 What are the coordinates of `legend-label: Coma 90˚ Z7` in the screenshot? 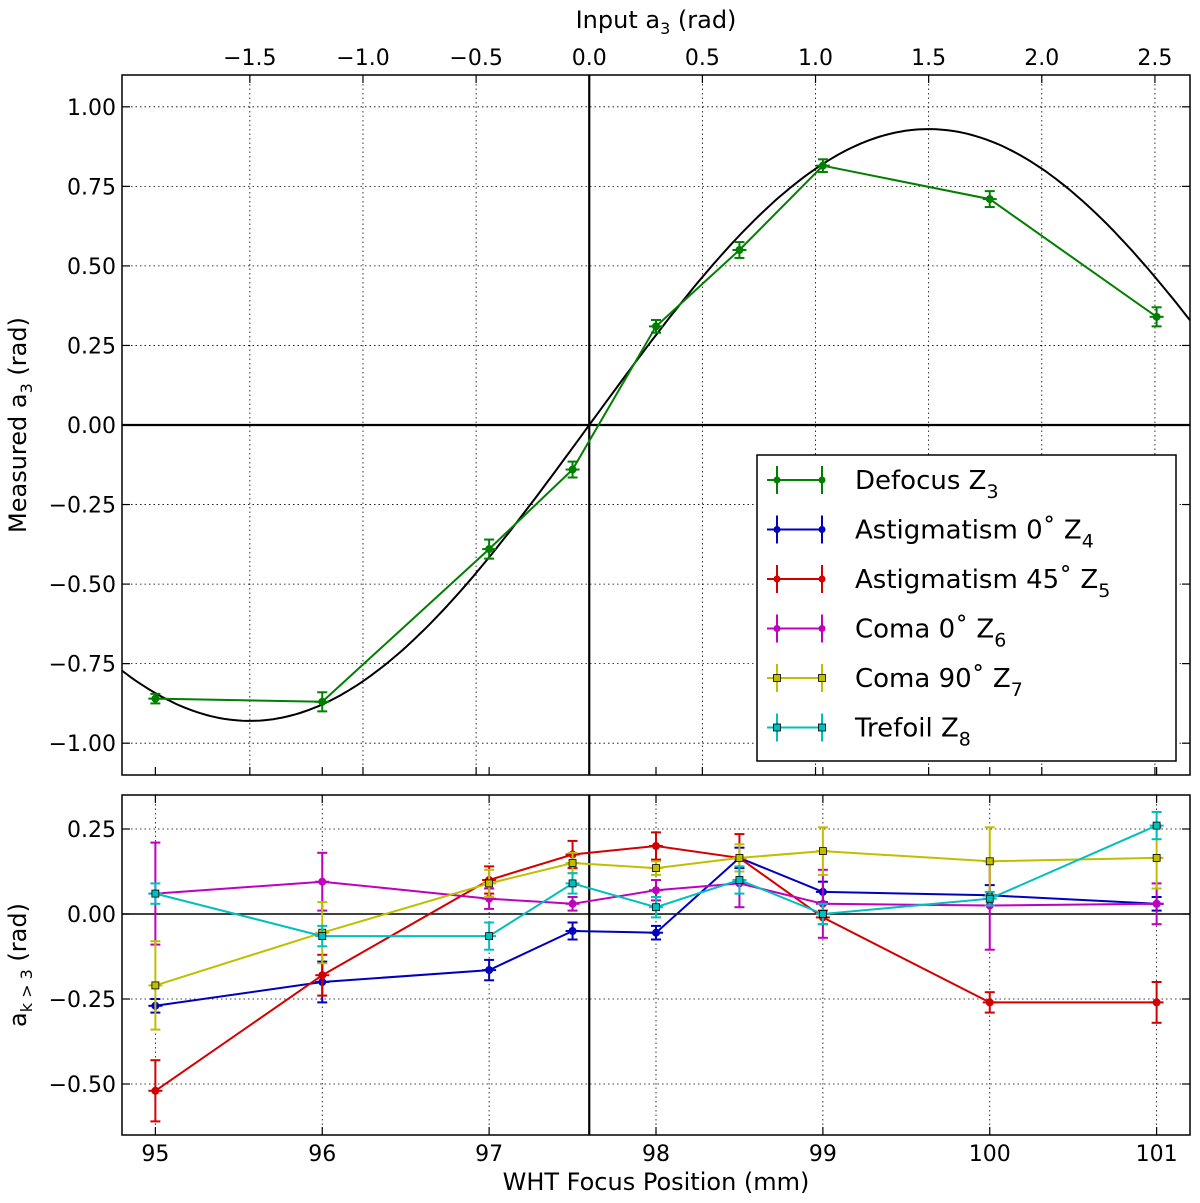 It's located at (939, 682).